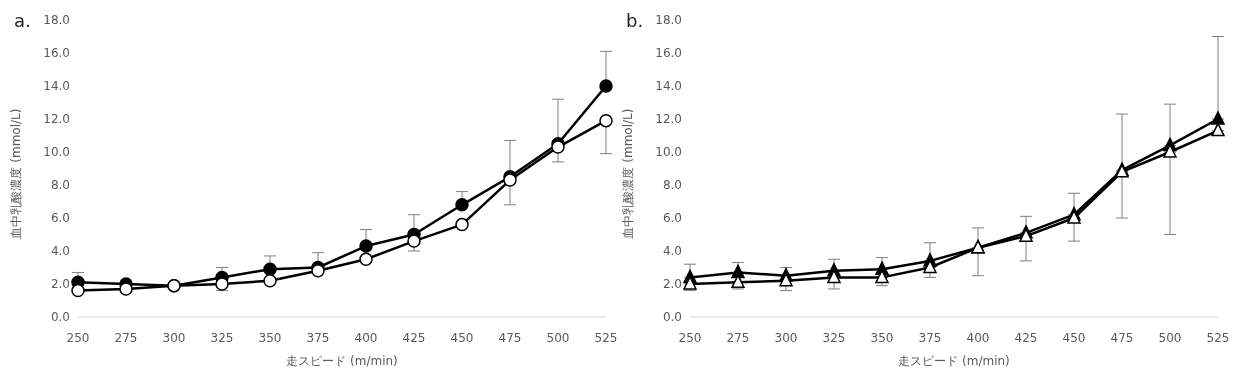 The height and width of the screenshot is (383, 1248). What do you see at coordinates (635, 20) in the screenshot?
I see `chart-title: b.` at bounding box center [635, 20].